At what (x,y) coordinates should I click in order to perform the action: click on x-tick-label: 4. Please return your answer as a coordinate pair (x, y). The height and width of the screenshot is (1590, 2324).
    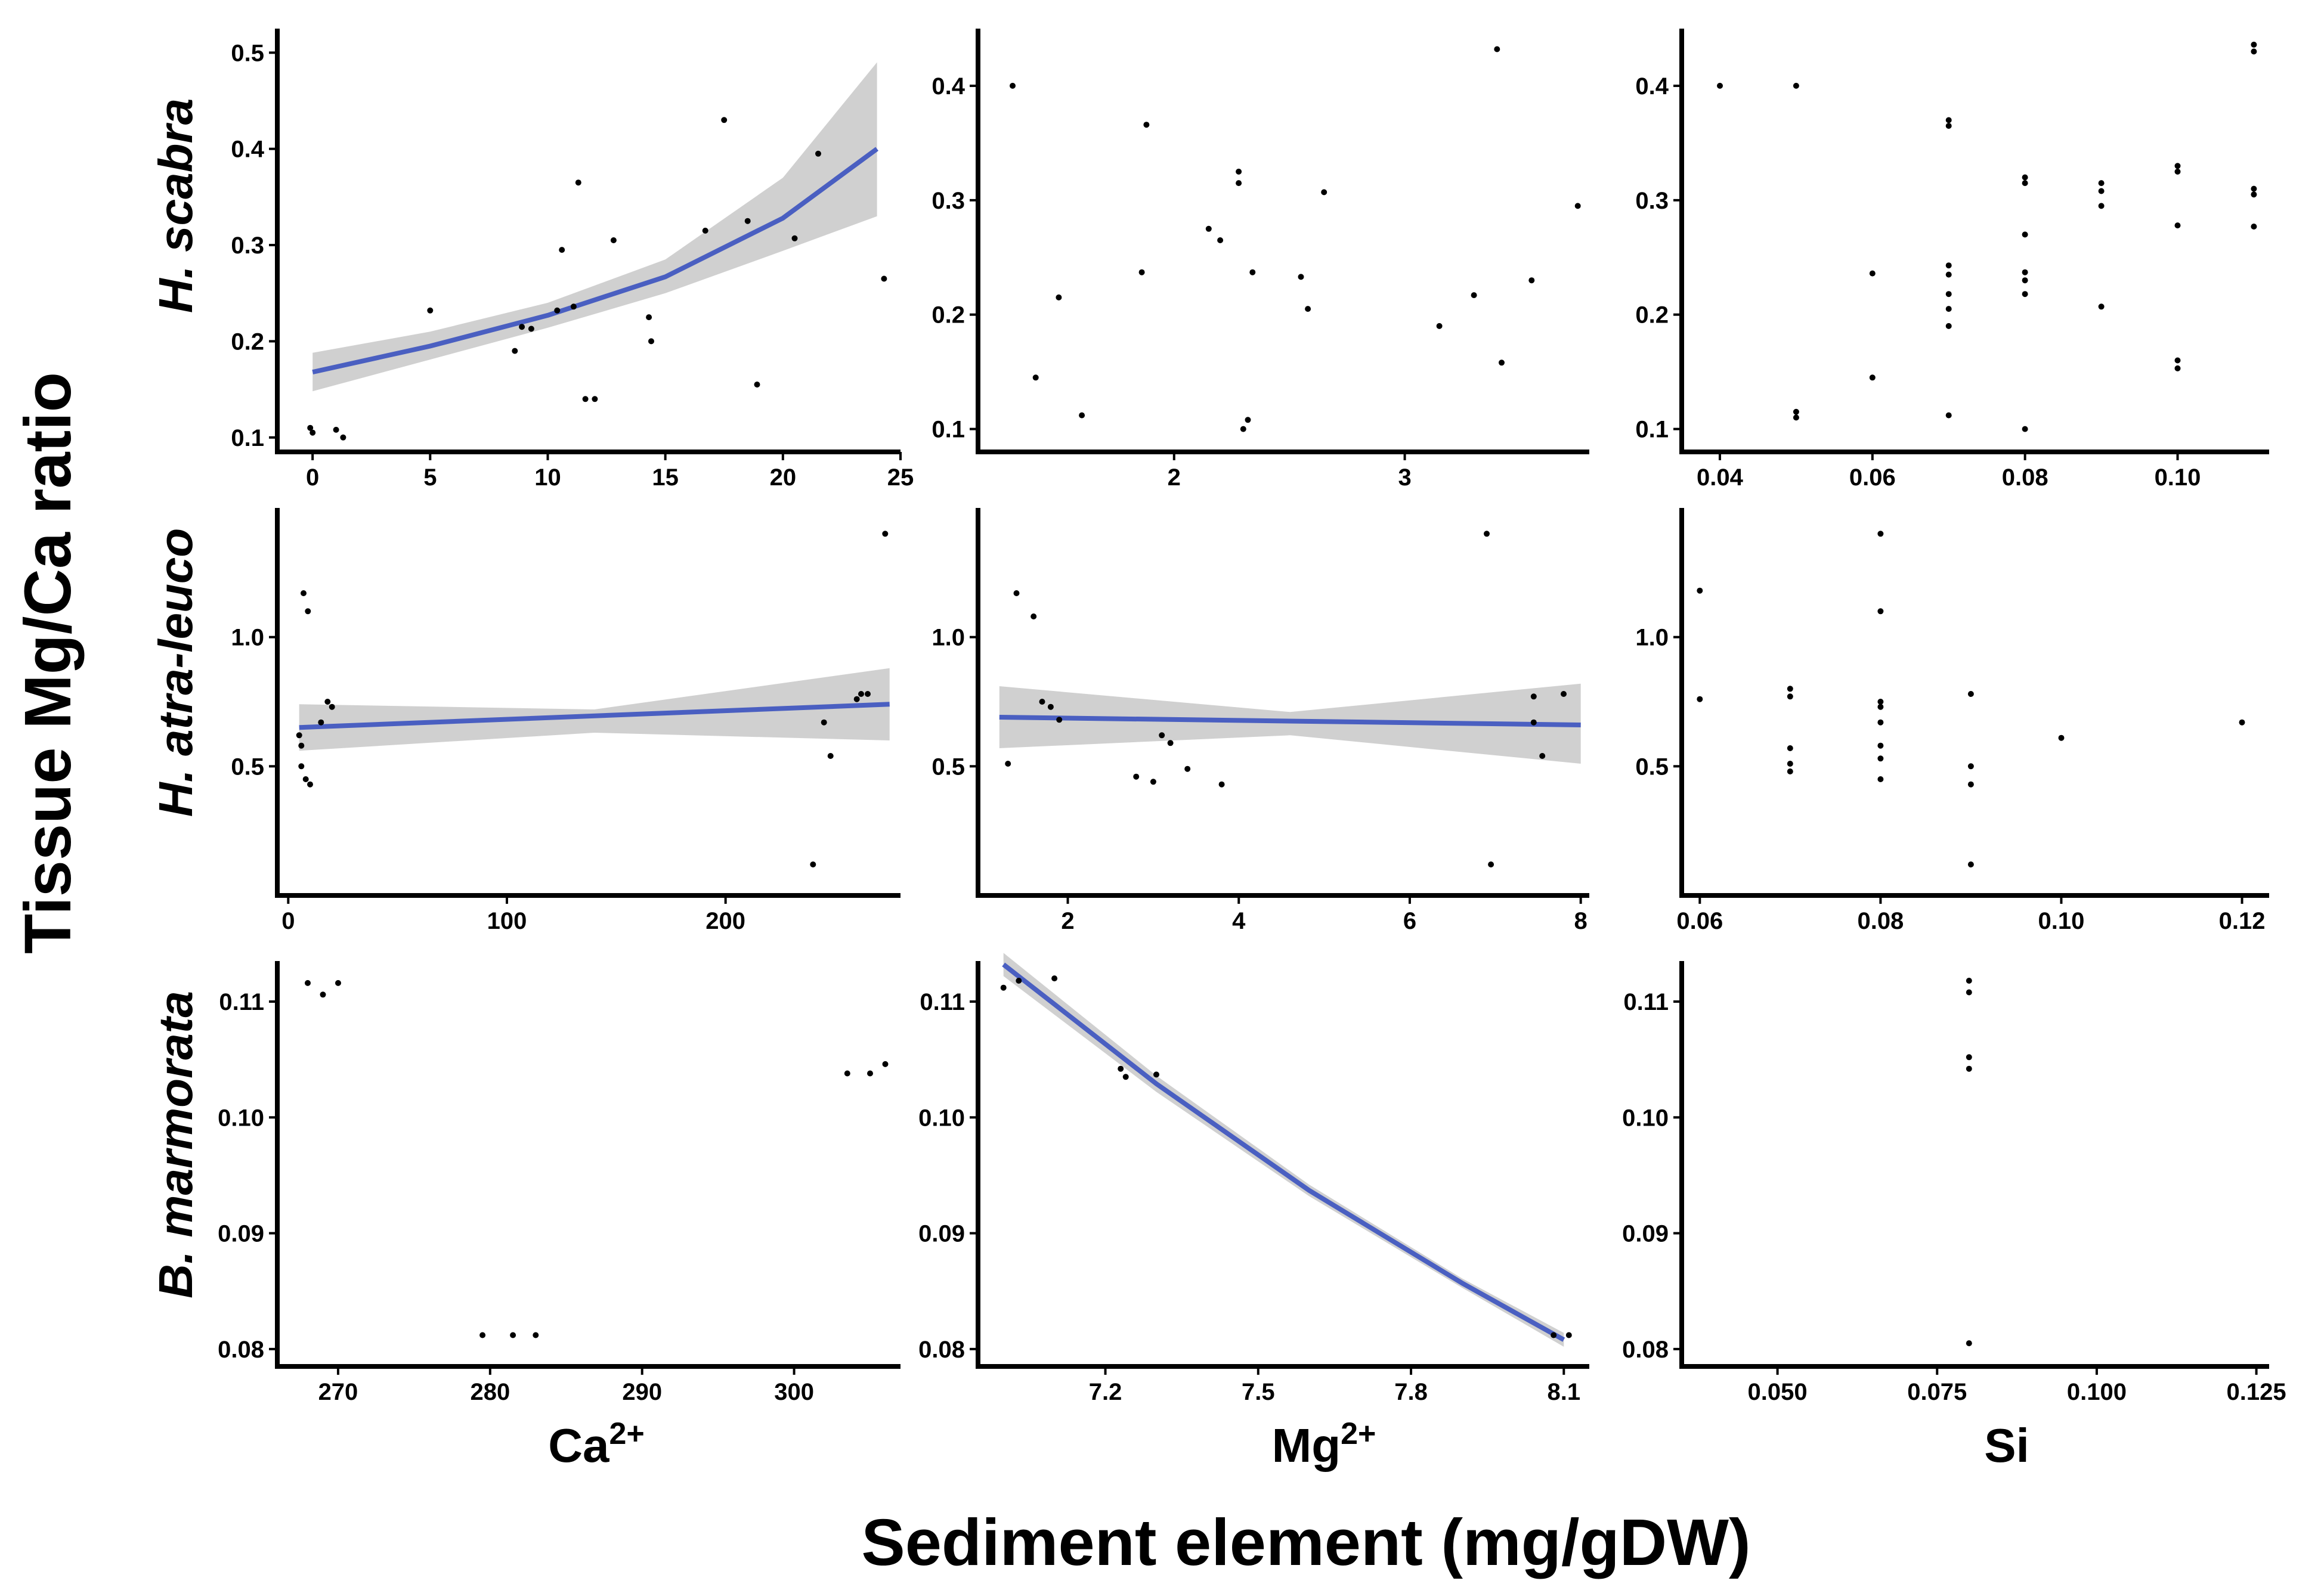
    Looking at the image, I should click on (1239, 921).